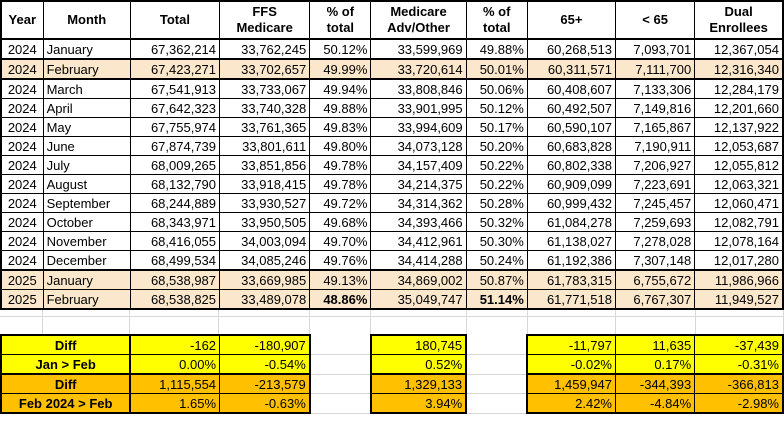 The width and height of the screenshot is (784, 428). I want to click on column-header-ffs-pct: % of total, so click(340, 20).